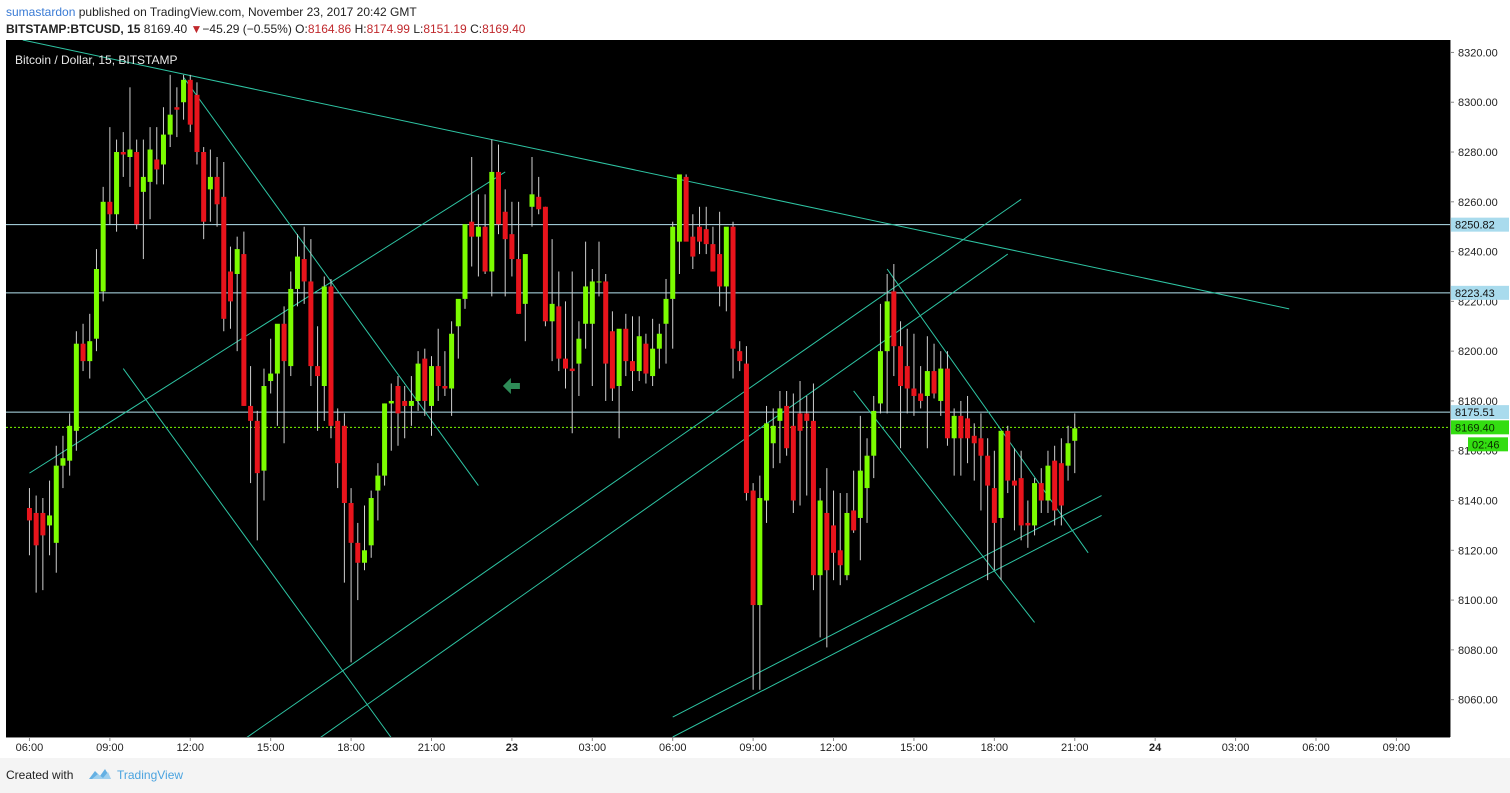 This screenshot has width=1510, height=793. What do you see at coordinates (1478, 502) in the screenshot?
I see `y-tick-label: 8140.00` at bounding box center [1478, 502].